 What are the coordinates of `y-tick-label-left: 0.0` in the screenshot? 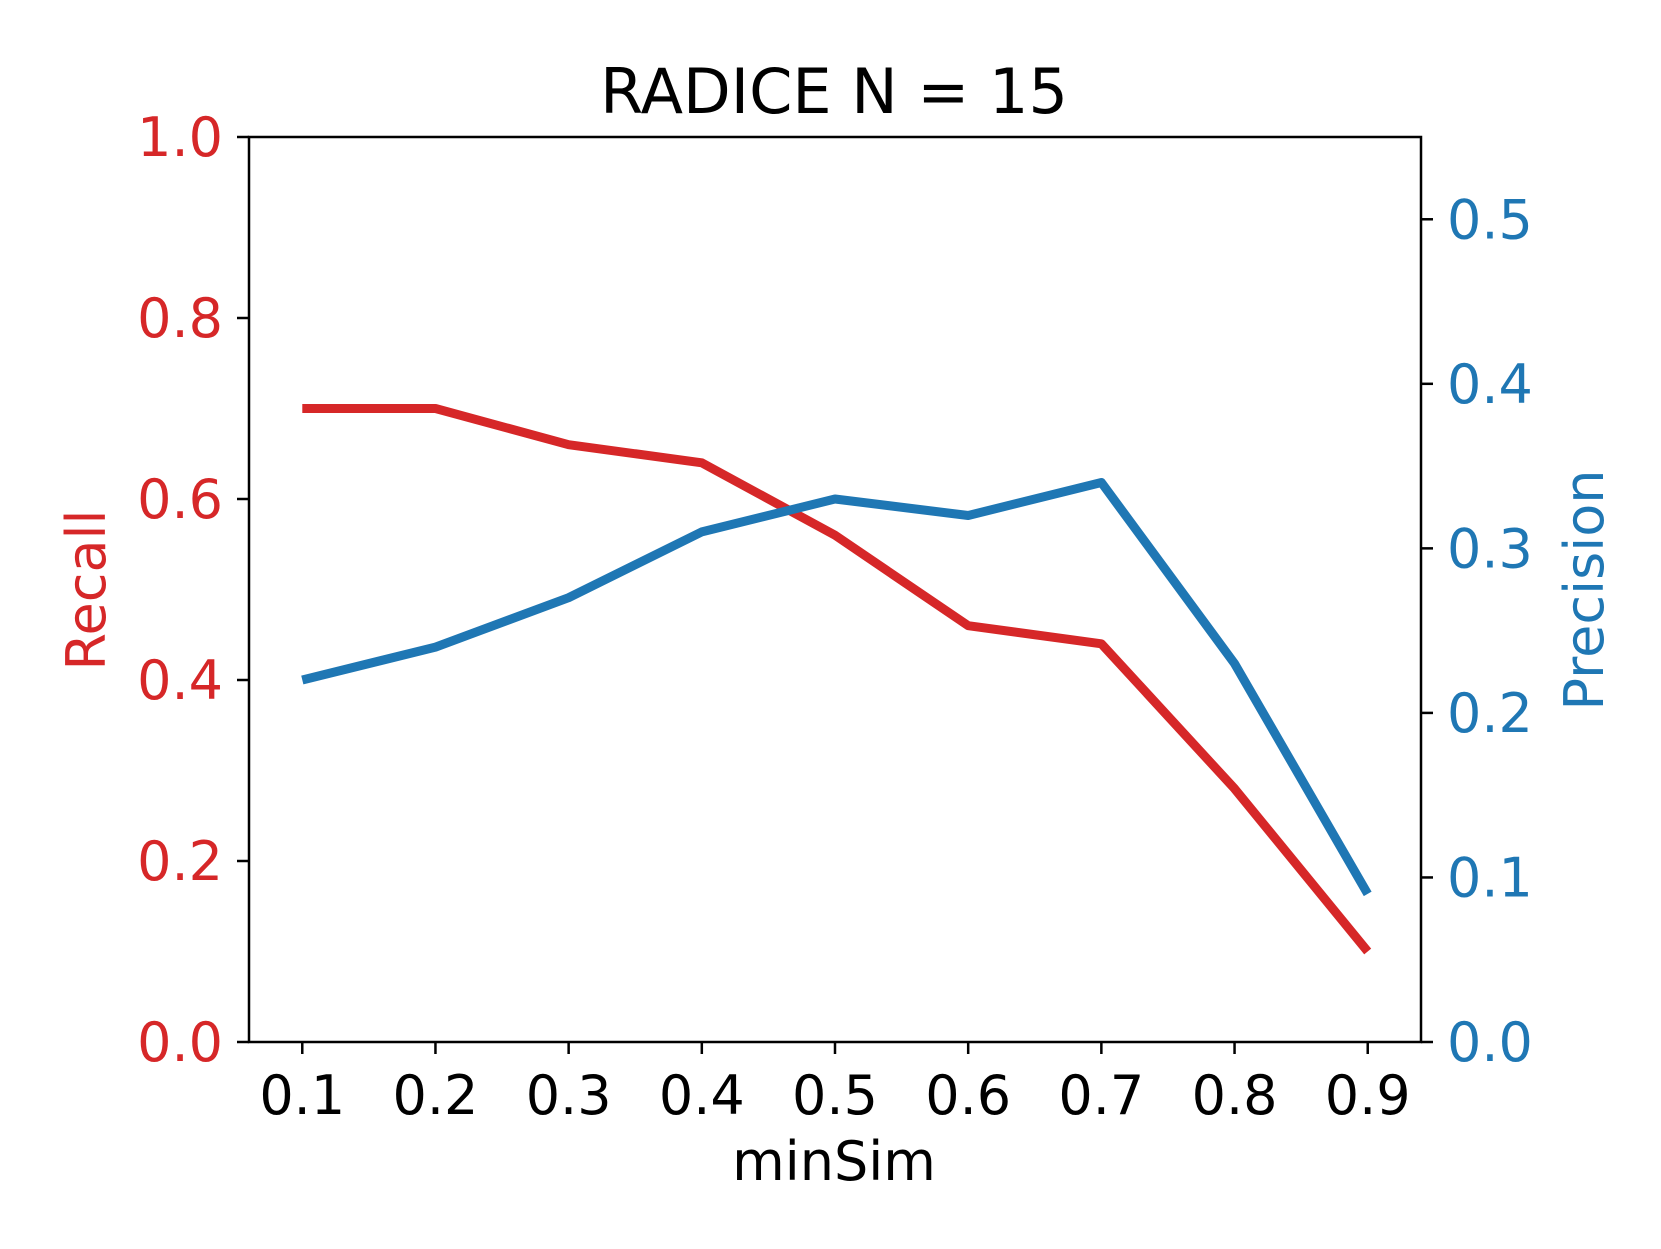 It's located at (180, 1042).